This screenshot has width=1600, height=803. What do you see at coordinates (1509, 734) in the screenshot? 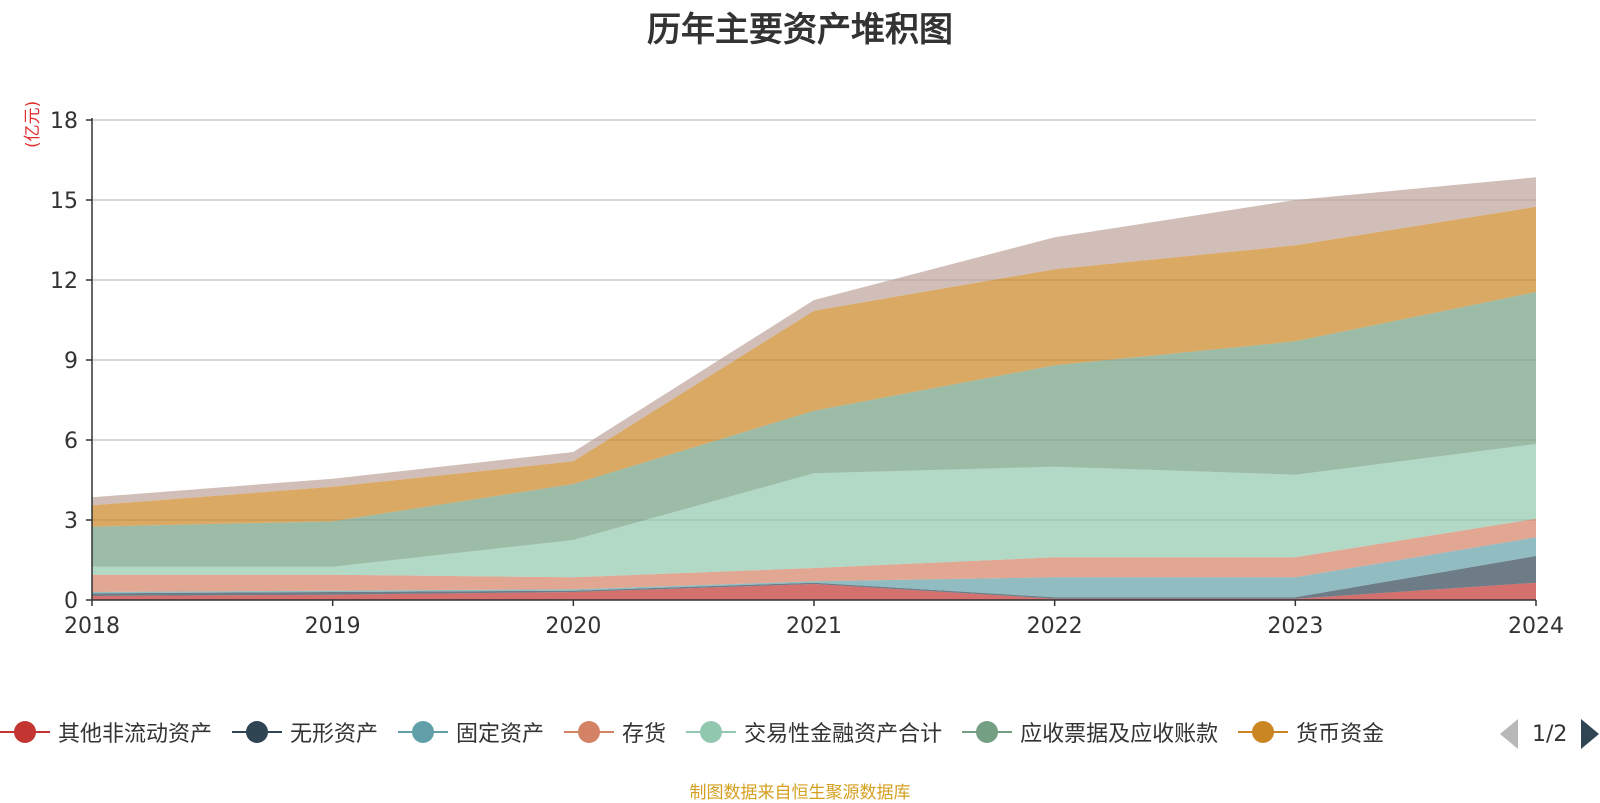
I see `legend-prev-page-icon` at bounding box center [1509, 734].